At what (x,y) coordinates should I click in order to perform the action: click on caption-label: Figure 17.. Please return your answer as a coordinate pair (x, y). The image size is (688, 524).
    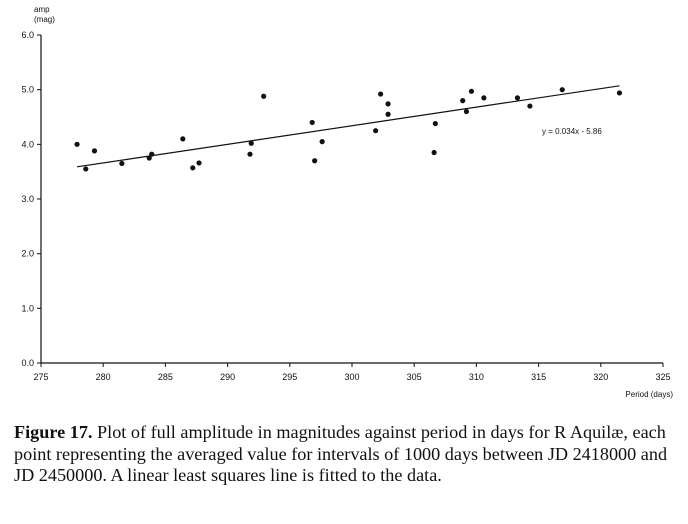
    Looking at the image, I should click on (53, 432).